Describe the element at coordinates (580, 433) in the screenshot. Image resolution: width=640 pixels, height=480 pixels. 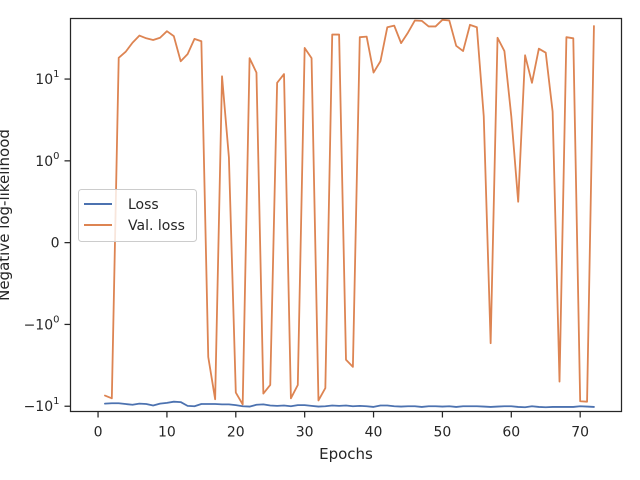
I see `x-tick-label: 70` at that location.